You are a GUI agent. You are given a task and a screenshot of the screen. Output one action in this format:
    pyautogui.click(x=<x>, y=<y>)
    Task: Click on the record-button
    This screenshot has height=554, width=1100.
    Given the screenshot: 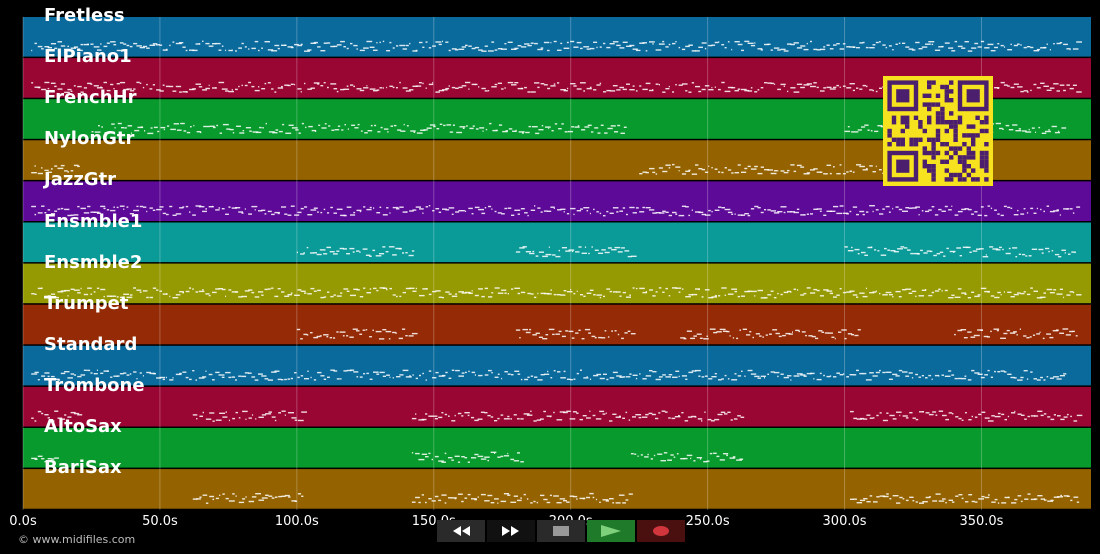 What is the action you would take?
    pyautogui.click(x=661, y=531)
    